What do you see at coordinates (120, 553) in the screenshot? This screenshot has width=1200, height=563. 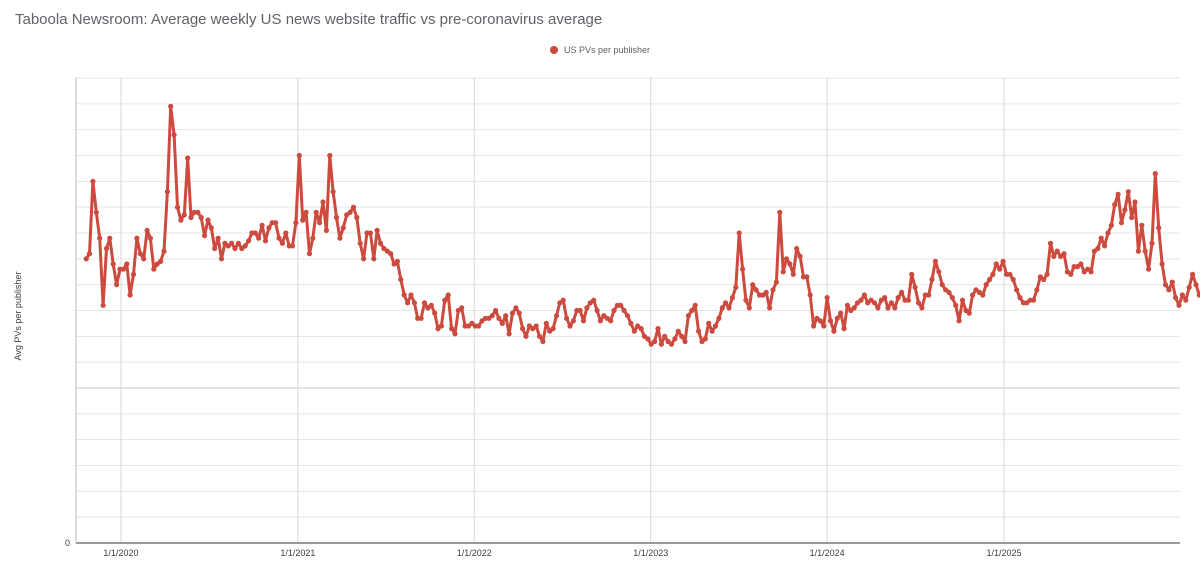 I see `x-tick-label: 1/1/2020` at bounding box center [120, 553].